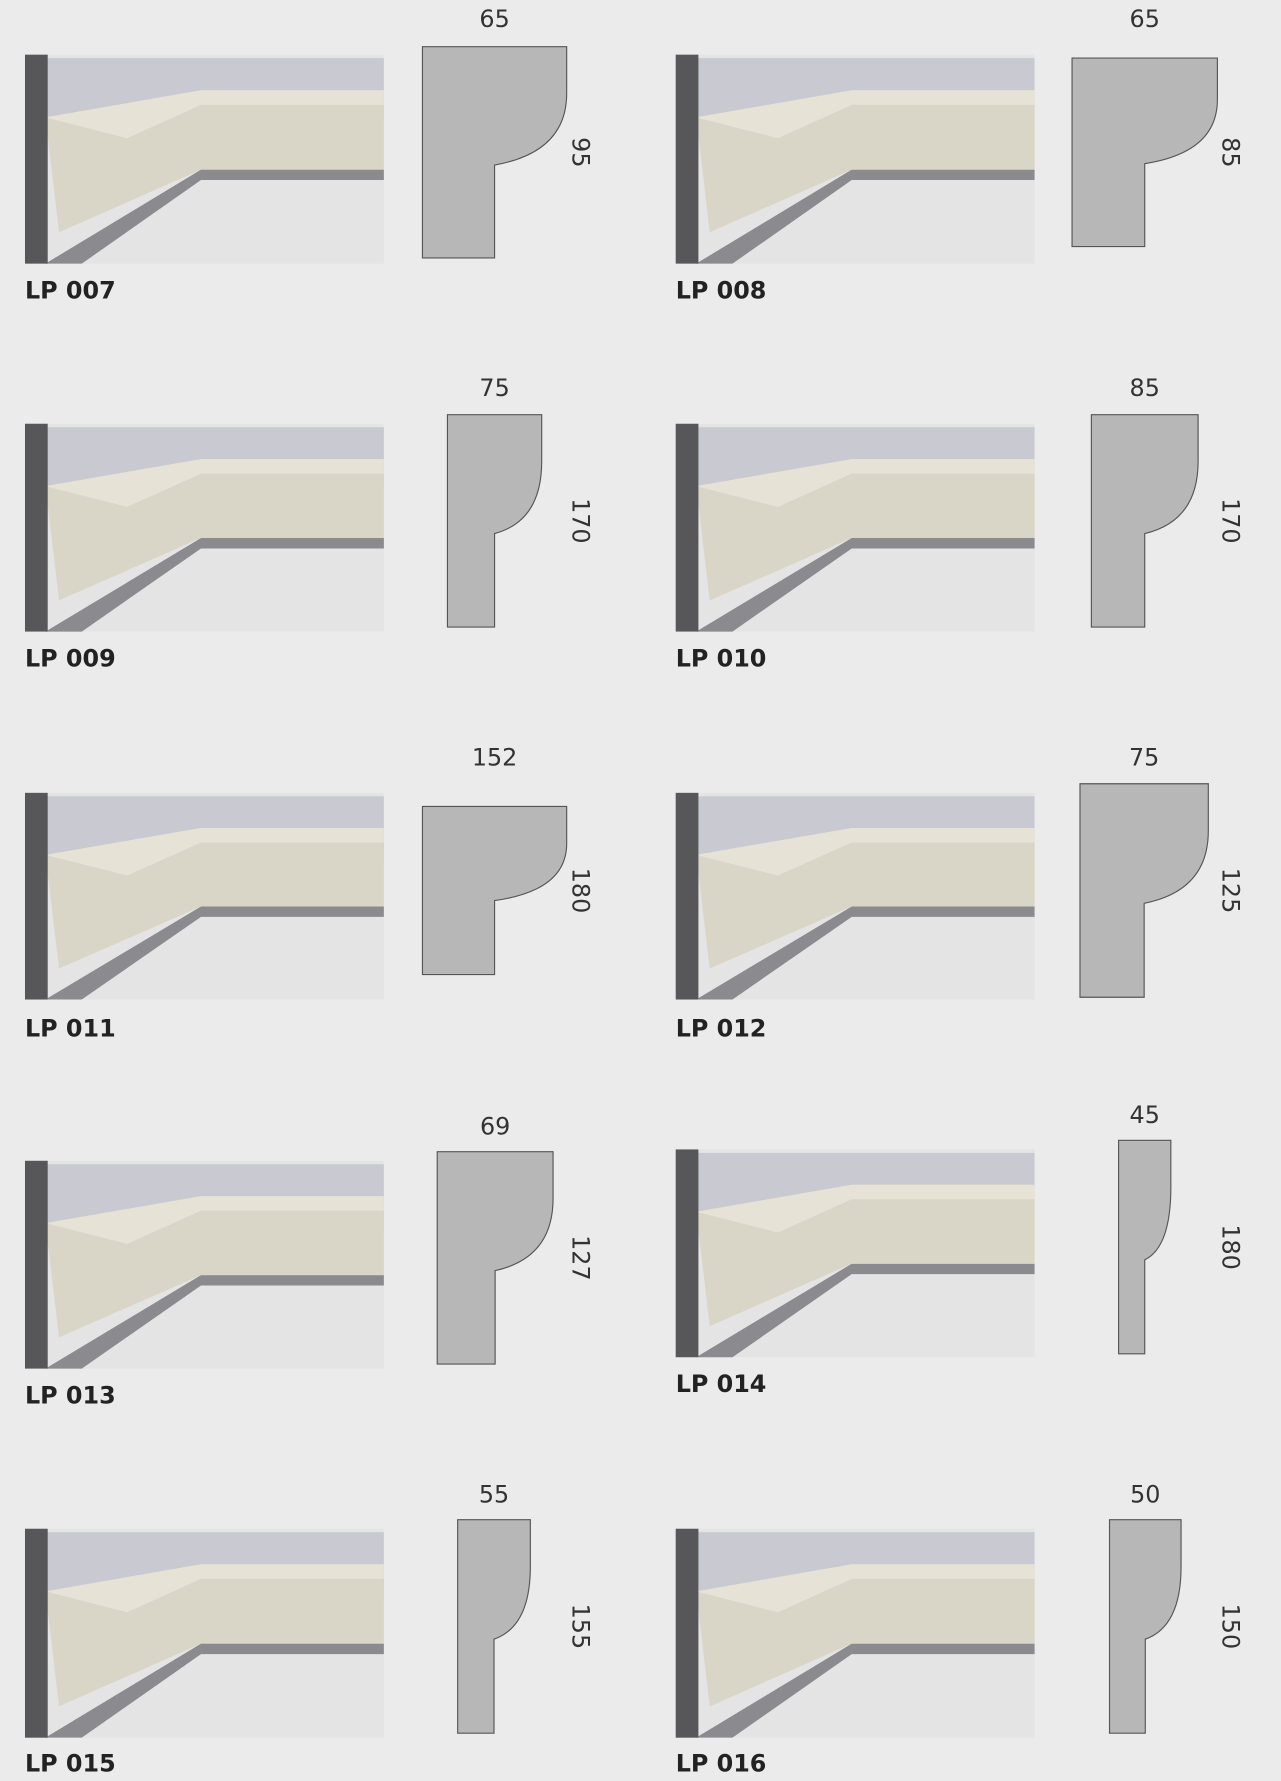  Describe the element at coordinates (1230, 152) in the screenshot. I see `profile-height: 85` at that location.